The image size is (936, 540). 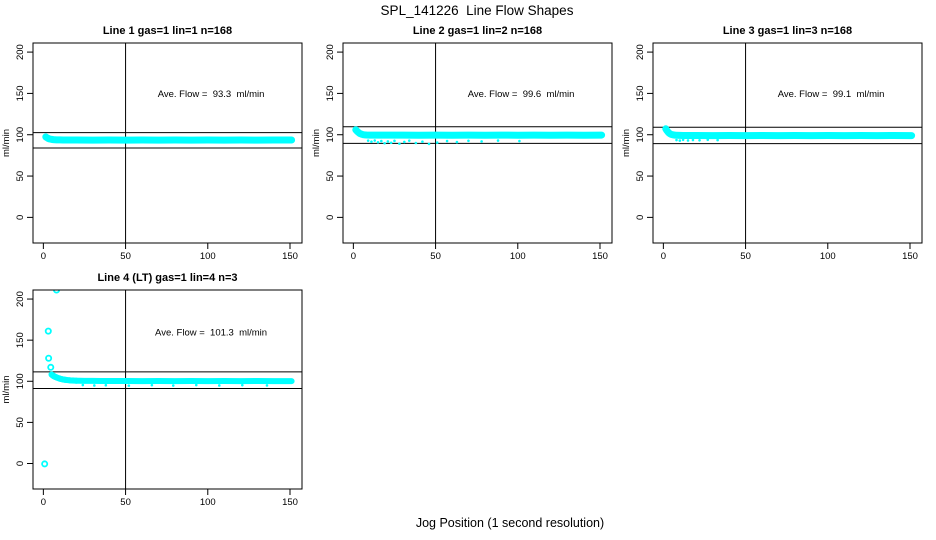 I want to click on figure-title: SPL_141226 Line Flow Shapes, so click(x=477, y=10).